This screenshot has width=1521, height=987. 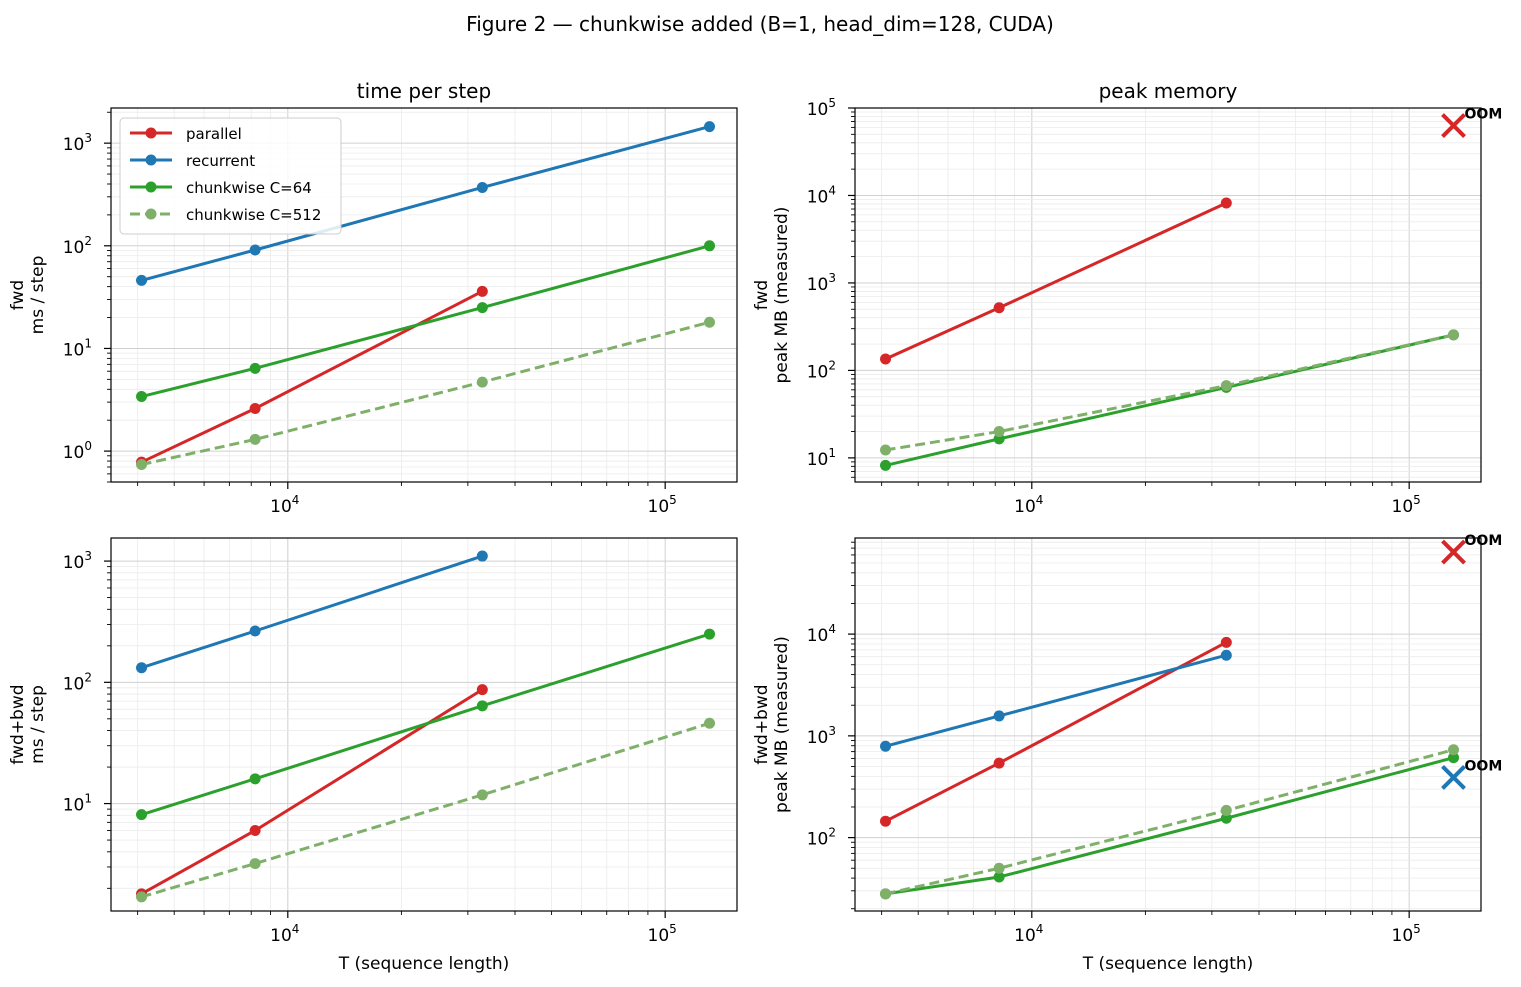 I want to click on legend-label: chunkwise C=64, so click(x=249, y=188).